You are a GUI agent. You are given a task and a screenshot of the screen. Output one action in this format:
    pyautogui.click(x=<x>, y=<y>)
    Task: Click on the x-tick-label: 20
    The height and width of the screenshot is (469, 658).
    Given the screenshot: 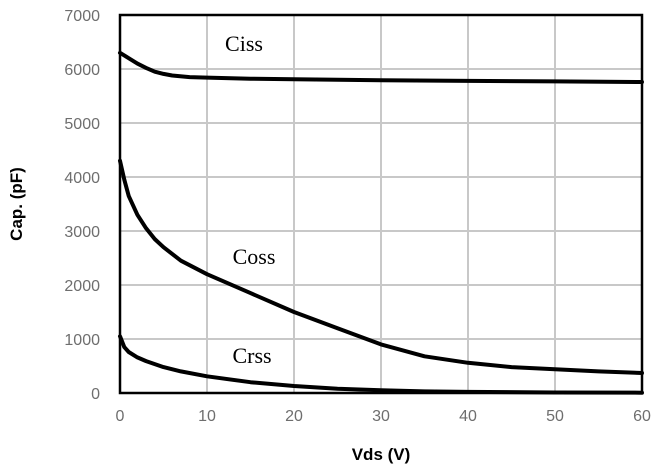 What is the action you would take?
    pyautogui.click(x=294, y=416)
    